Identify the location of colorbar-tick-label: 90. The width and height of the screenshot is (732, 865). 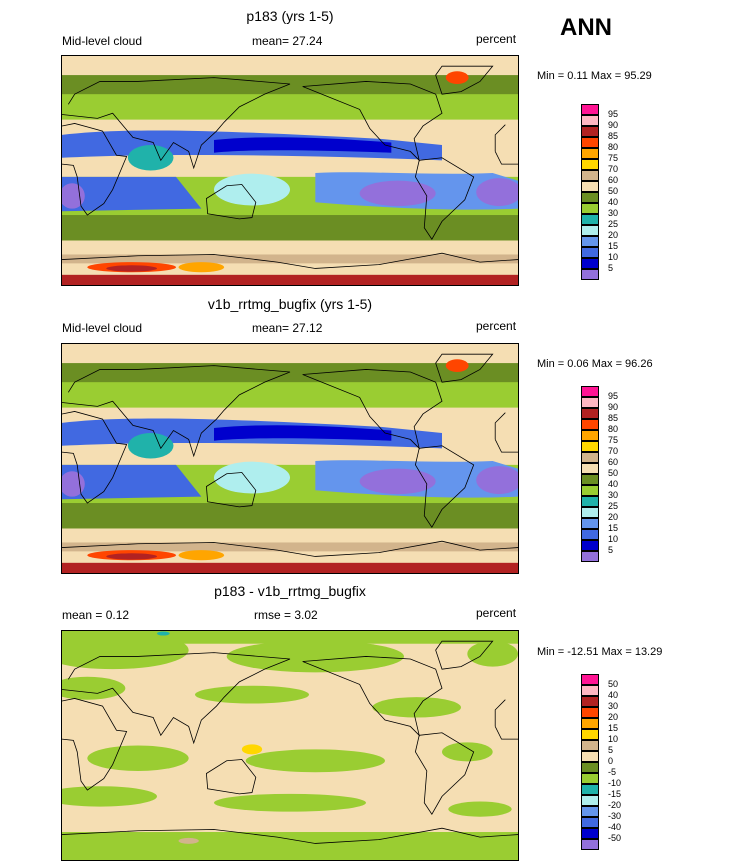
(613, 407).